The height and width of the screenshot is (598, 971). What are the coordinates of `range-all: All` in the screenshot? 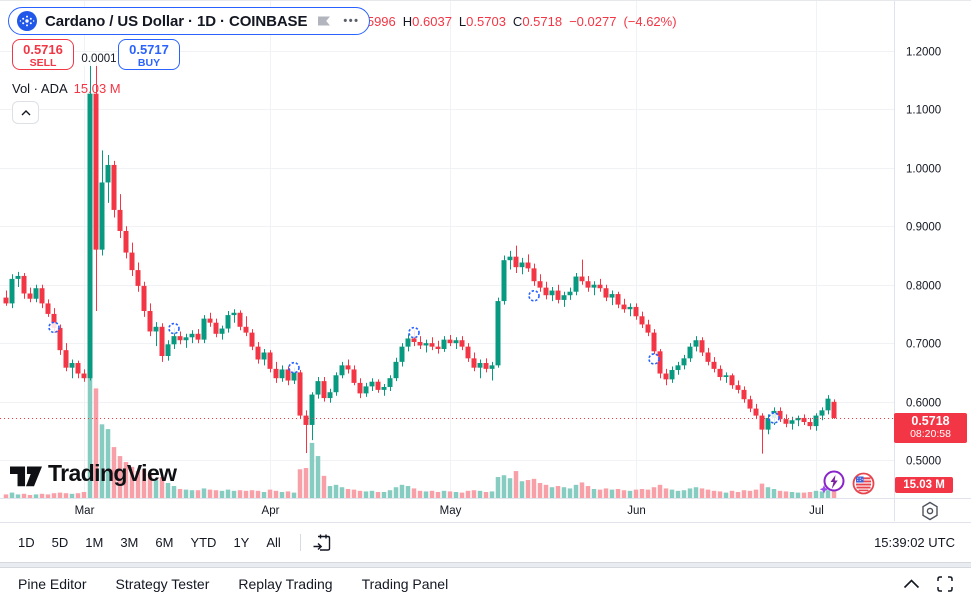 It's located at (273, 542).